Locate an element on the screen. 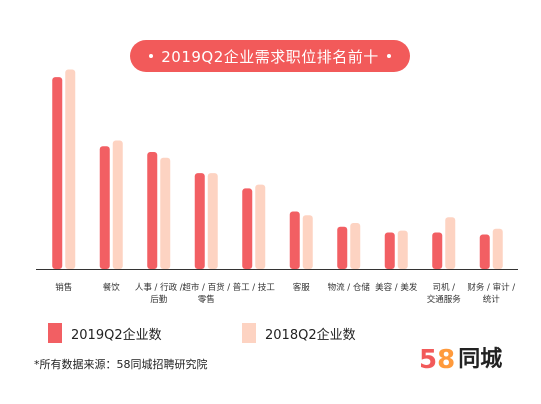 This screenshot has width=541, height=404. chart-title: 2019Q2企业需求职位排名前十 is located at coordinates (270, 56).